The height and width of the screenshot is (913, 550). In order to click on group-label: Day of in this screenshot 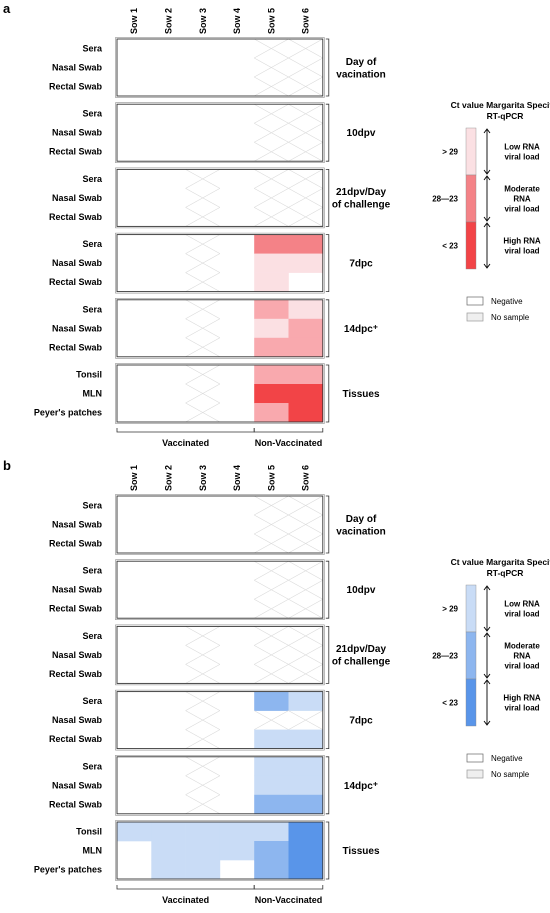, I will do `click(361, 519)`.